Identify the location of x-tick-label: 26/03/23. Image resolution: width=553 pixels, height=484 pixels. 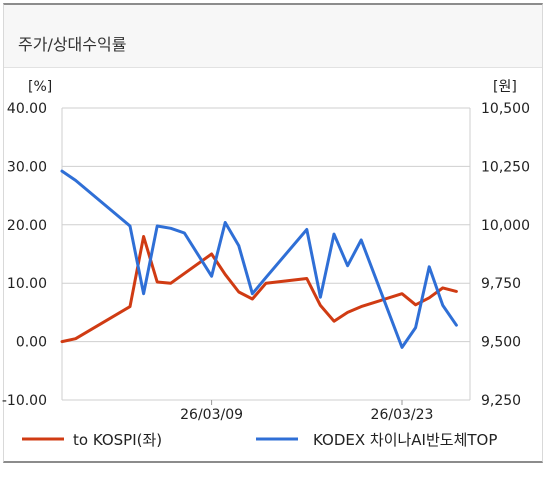
(402, 415).